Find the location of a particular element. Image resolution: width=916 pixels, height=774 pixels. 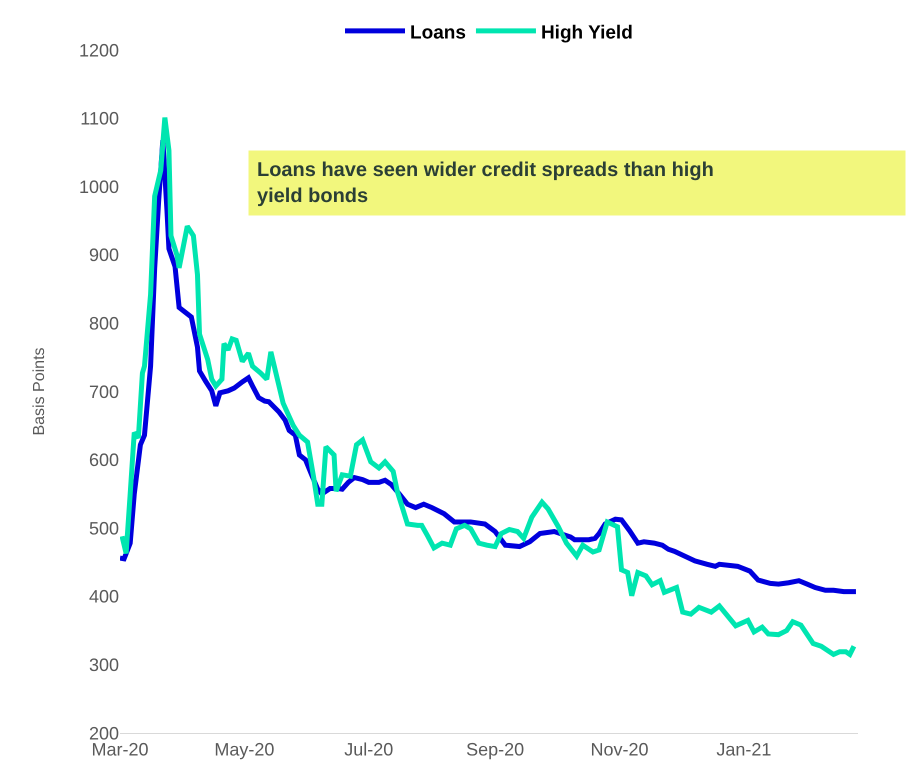

x-tick-label: Jul-20 is located at coordinates (369, 750).